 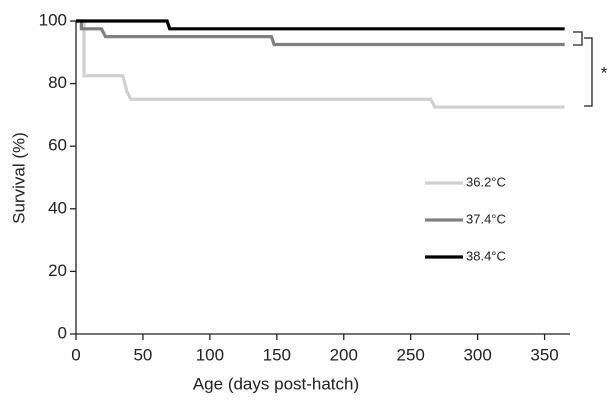 What do you see at coordinates (477, 354) in the screenshot?
I see `x-tick-label: 300` at bounding box center [477, 354].